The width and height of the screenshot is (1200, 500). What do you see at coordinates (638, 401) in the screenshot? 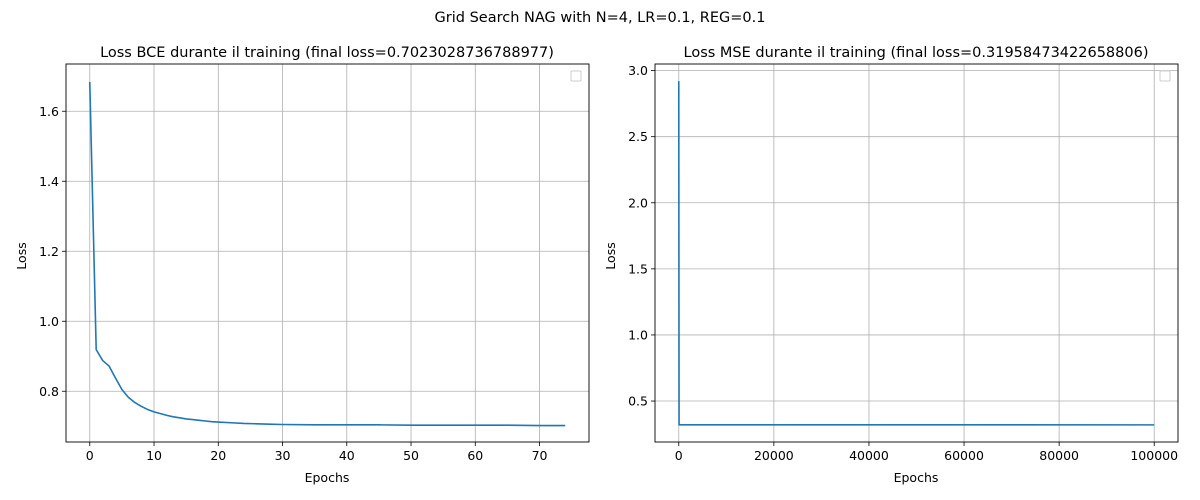
I see `mse-y-tick-label: 0.5` at bounding box center [638, 401].